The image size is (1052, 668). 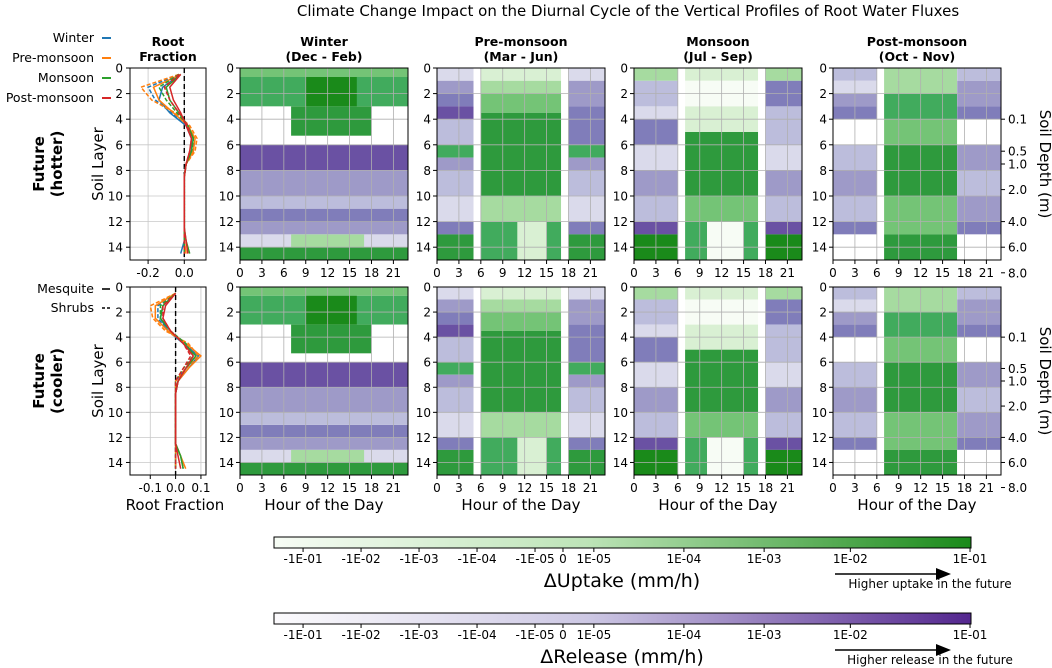 I want to click on root-xtick-label: -0.1, so click(x=150, y=488).